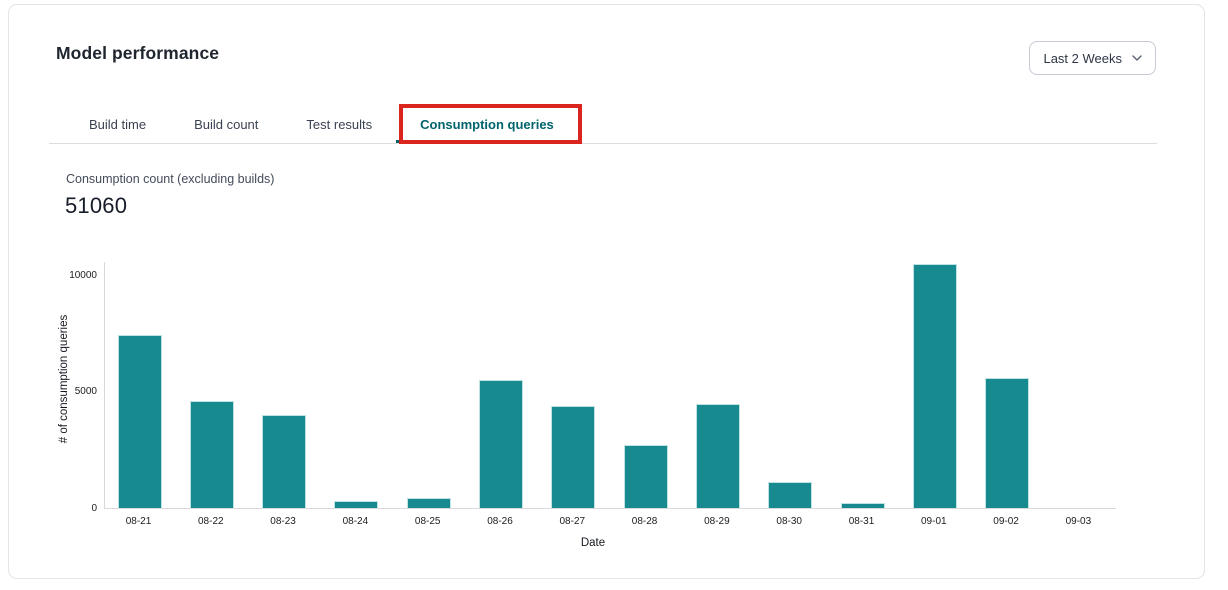 The image size is (1228, 590). What do you see at coordinates (96, 205) in the screenshot?
I see `metric-value: 51060` at bounding box center [96, 205].